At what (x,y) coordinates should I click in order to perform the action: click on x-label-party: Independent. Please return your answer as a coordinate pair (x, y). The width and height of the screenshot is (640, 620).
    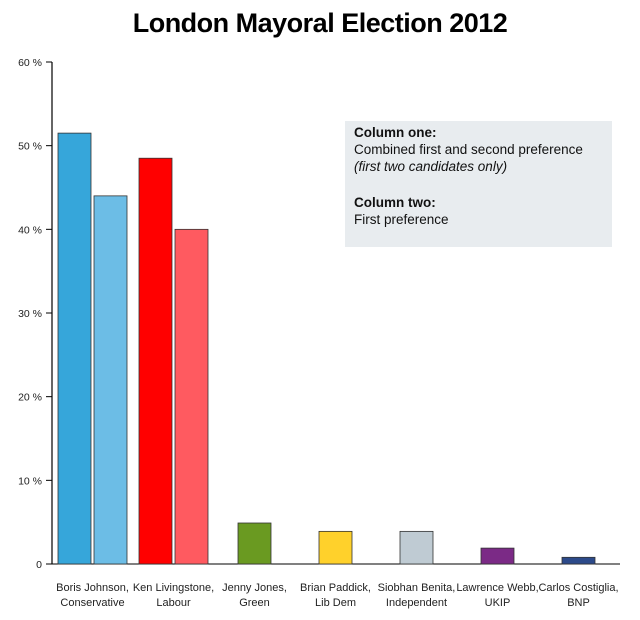
    Looking at the image, I should click on (416, 603).